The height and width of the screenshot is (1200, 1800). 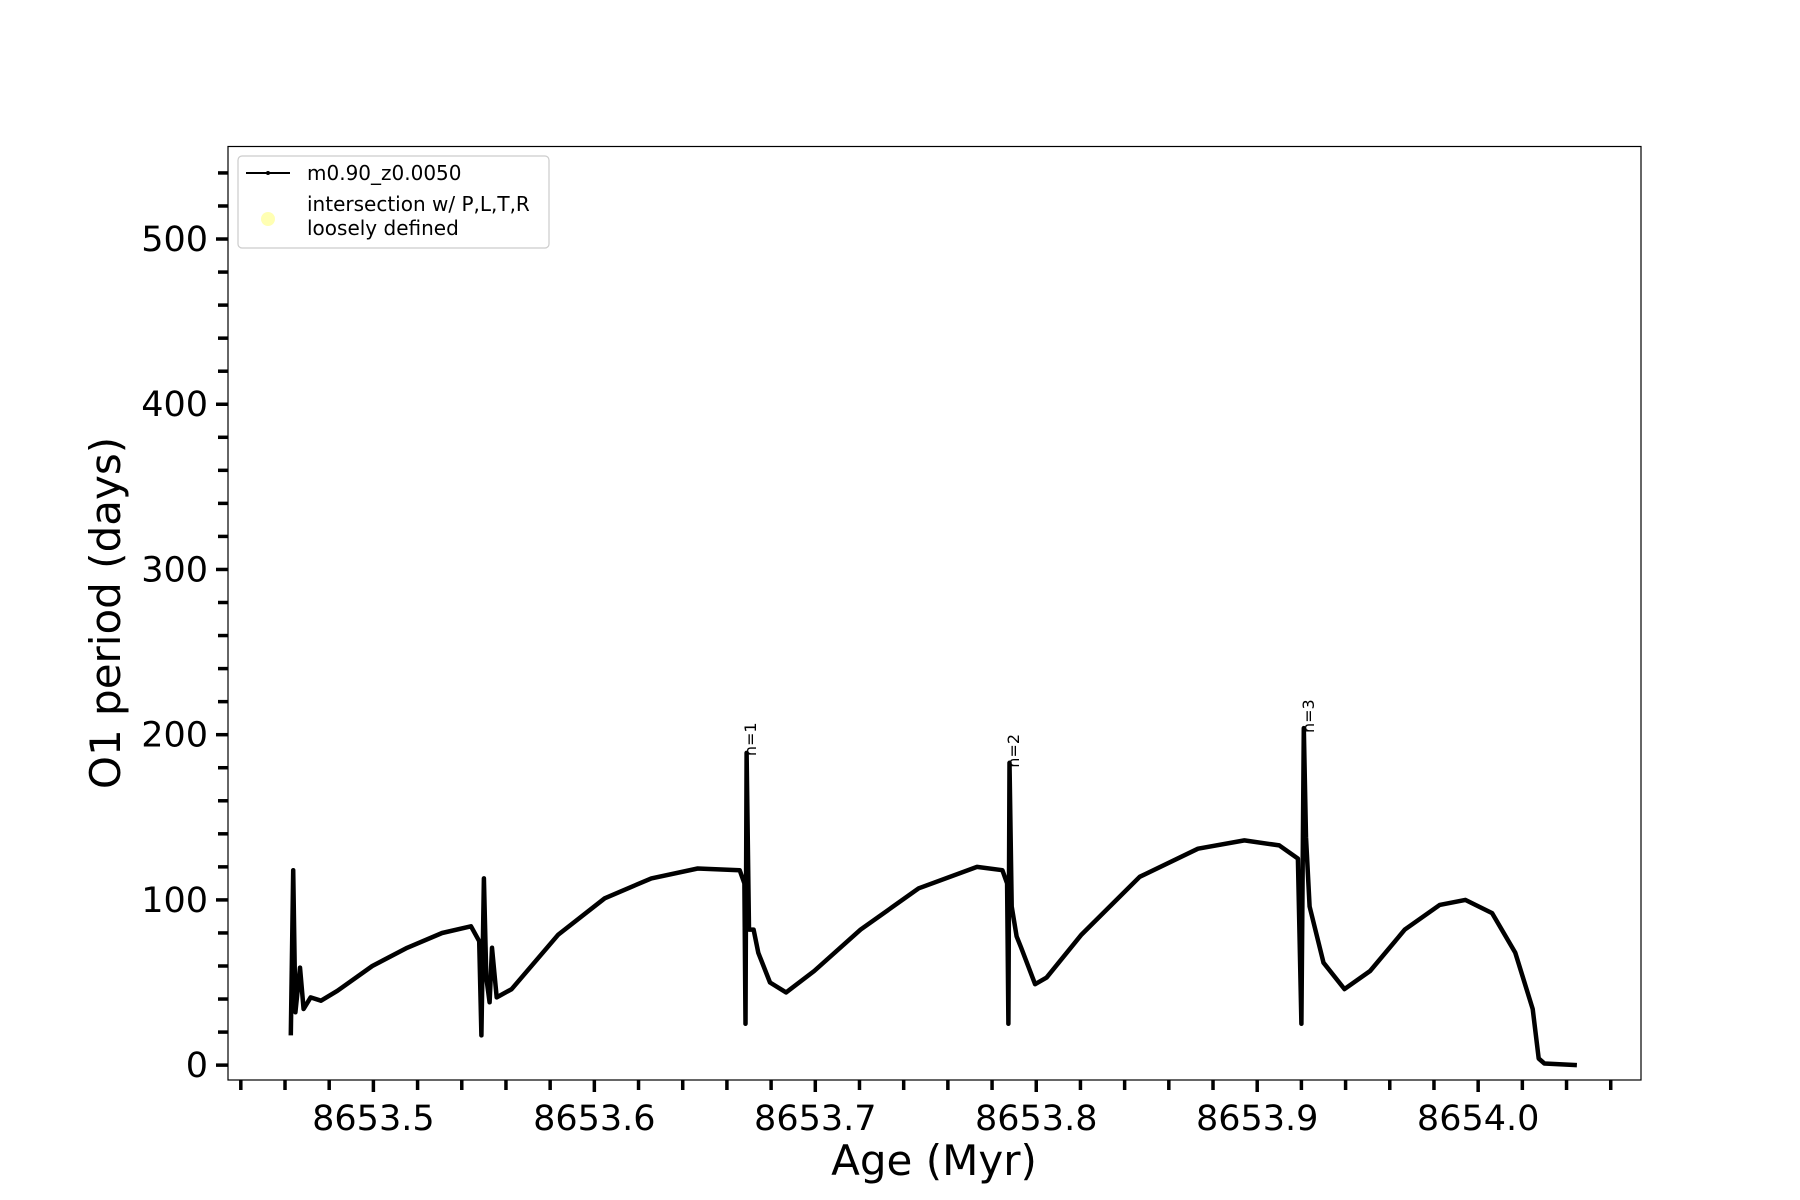 What do you see at coordinates (384, 173) in the screenshot?
I see `legend-label: m0.90_z0.0050` at bounding box center [384, 173].